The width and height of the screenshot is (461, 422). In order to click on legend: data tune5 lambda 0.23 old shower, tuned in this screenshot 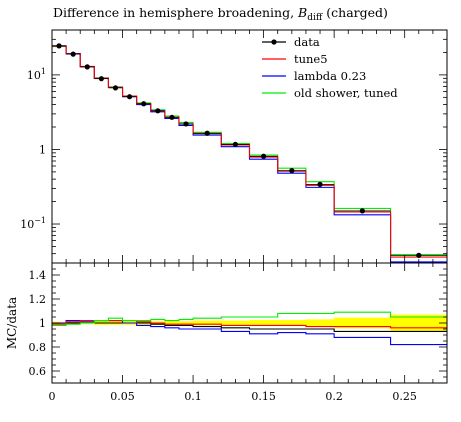, I will do `click(330, 67)`.